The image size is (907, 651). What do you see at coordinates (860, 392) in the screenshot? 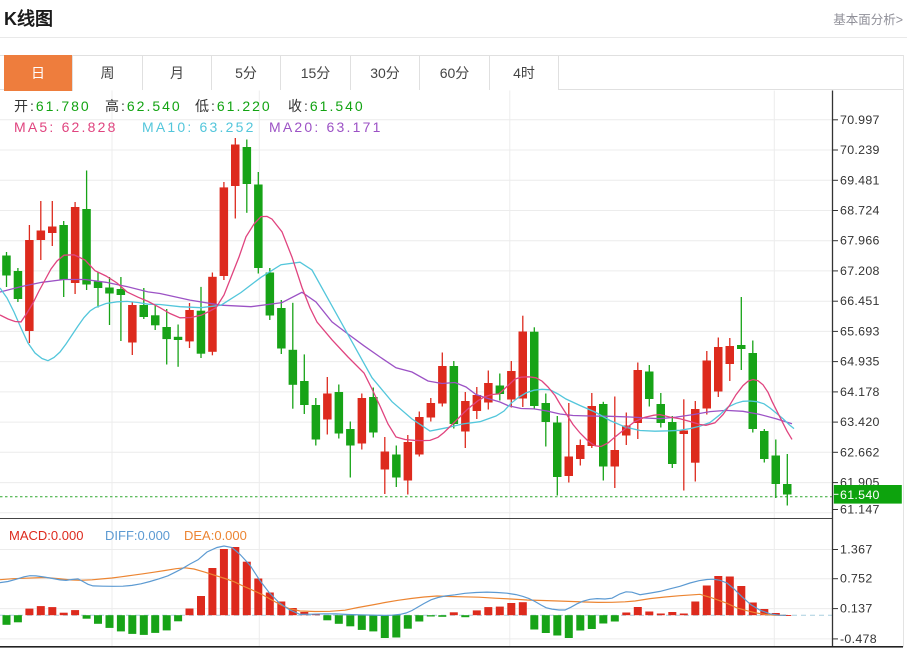
I see `svg-text: 64.178` at bounding box center [860, 392].